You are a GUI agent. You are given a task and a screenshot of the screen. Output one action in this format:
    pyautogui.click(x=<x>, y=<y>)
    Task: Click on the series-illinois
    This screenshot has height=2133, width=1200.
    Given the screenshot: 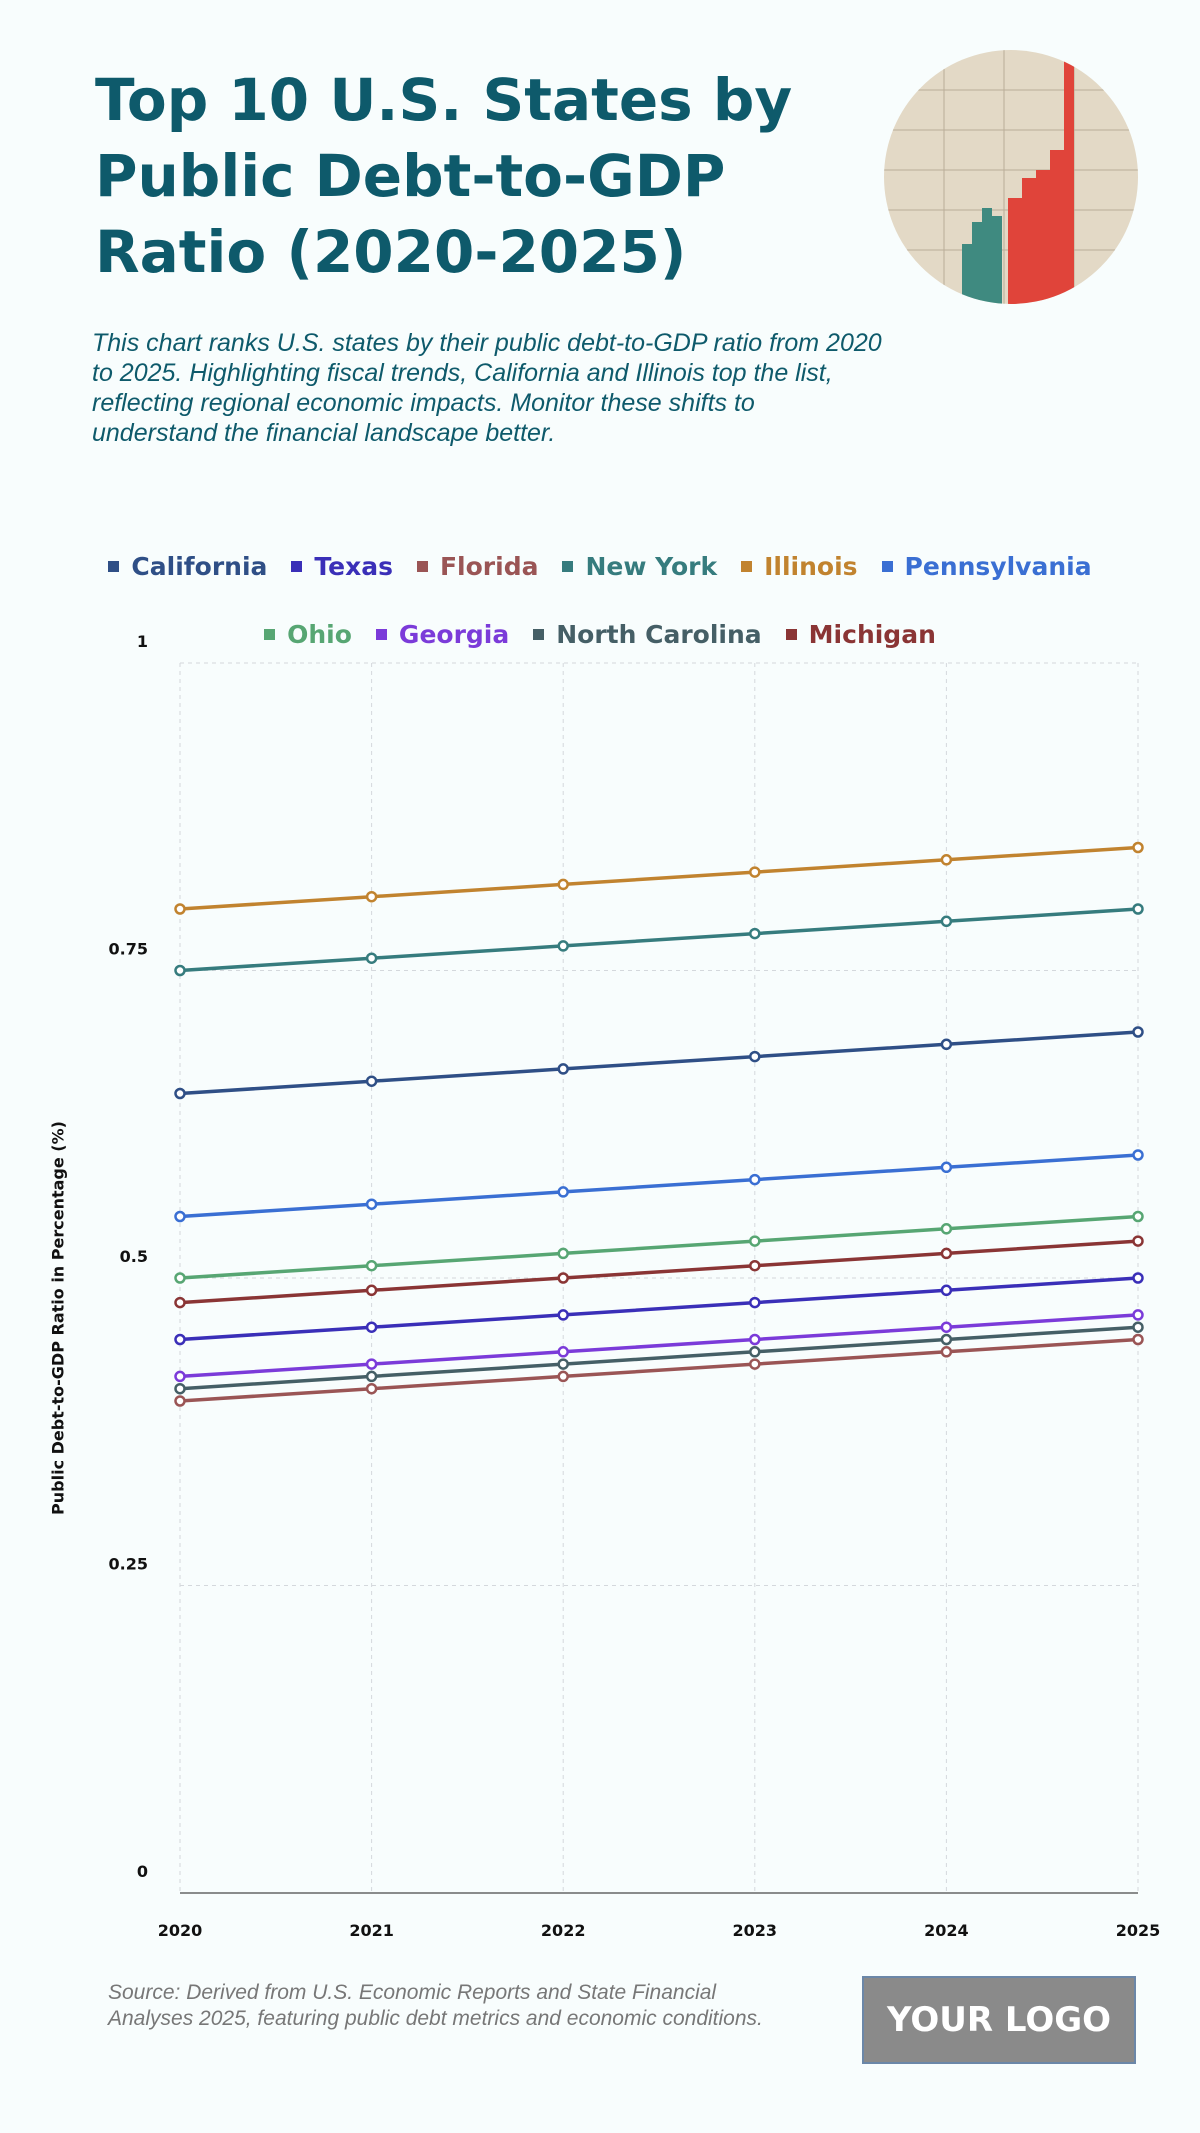 What is the action you would take?
    pyautogui.click(x=659, y=878)
    